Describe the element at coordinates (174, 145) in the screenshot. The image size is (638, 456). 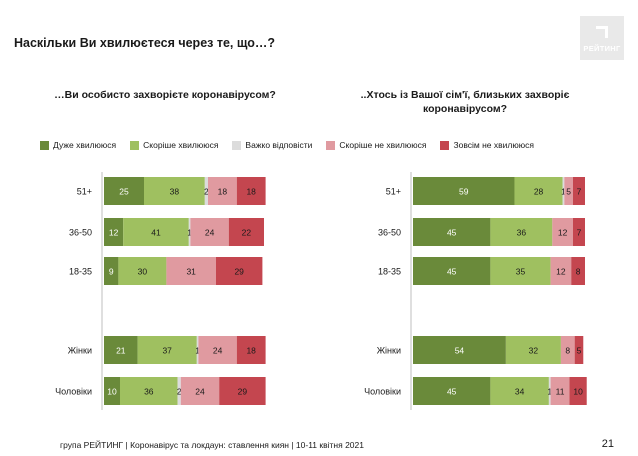
I see `legend-item-rather-worried: Скоріше хвилююся` at that location.